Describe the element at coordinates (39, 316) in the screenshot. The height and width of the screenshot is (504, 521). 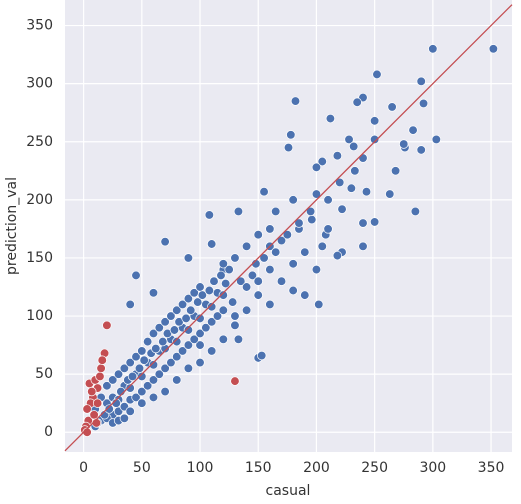
I see `y-tick-label: 100` at that location.